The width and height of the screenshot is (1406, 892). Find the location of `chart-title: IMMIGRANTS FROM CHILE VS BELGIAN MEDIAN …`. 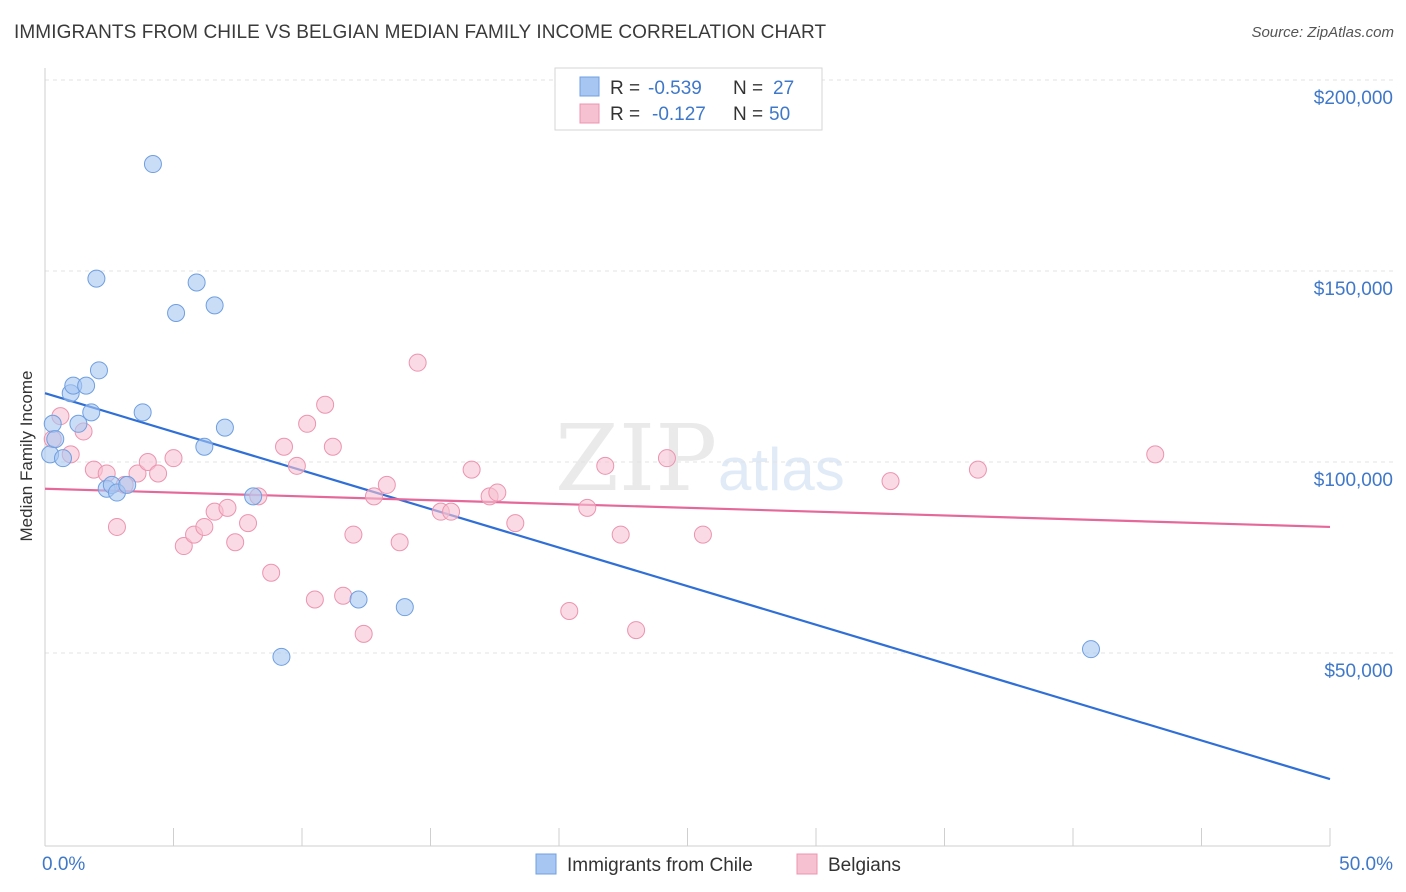

chart-title: IMMIGRANTS FROM CHILE VS BELGIAN MEDIAN … is located at coordinates (420, 32).